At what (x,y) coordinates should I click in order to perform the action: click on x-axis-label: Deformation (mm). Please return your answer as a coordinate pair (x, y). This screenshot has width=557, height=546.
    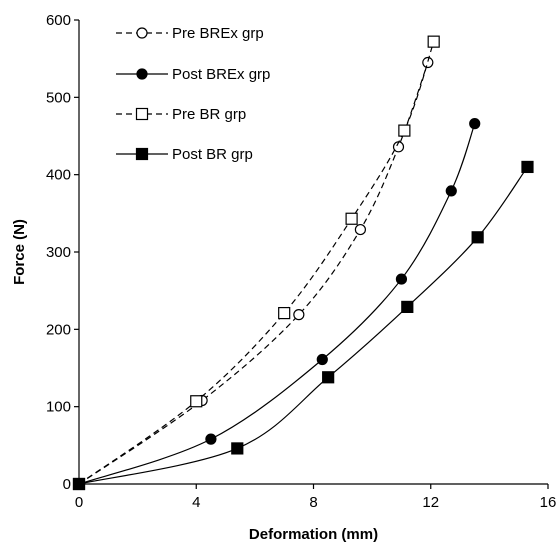
    Looking at the image, I should click on (313, 534).